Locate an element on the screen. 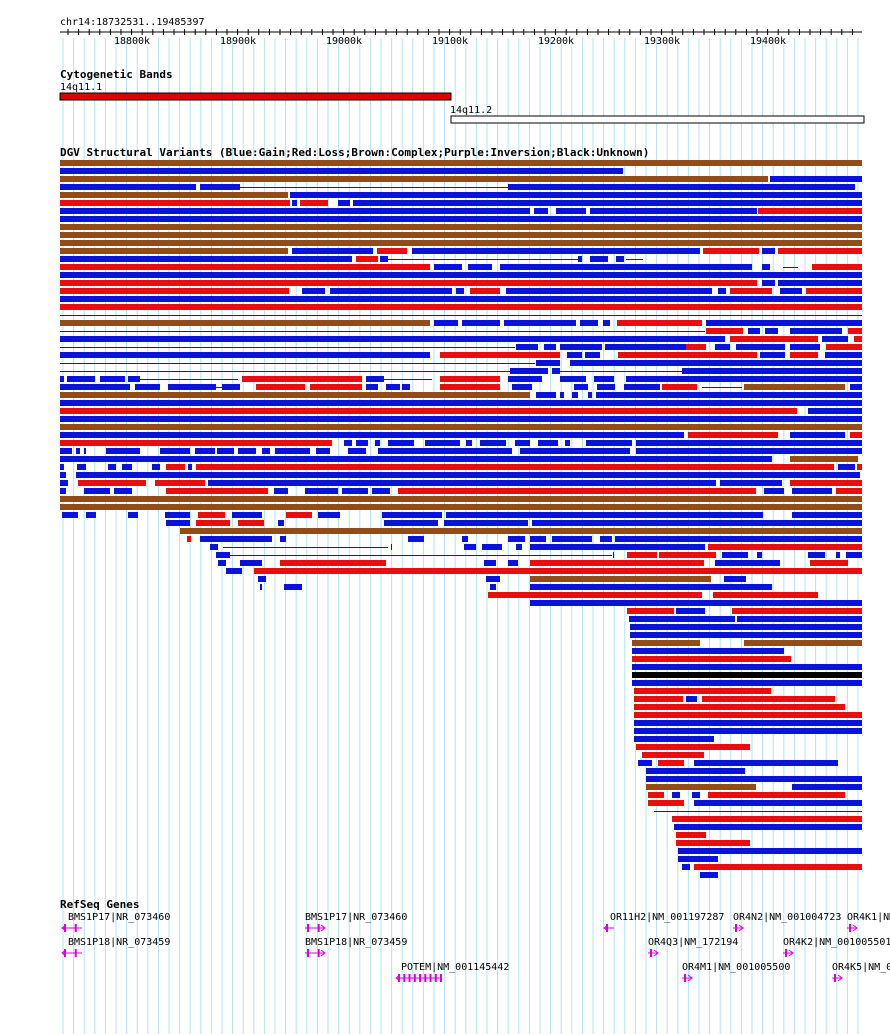 This screenshot has width=890, height=1034. refseq-gene: OR4N2|NM_001004723 is located at coordinates (787, 922).